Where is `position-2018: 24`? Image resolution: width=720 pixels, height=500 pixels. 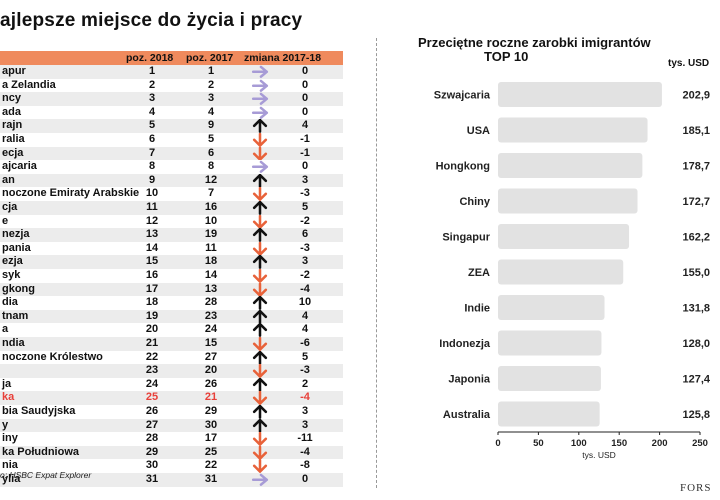
position-2018: 24 is located at coordinates (152, 383).